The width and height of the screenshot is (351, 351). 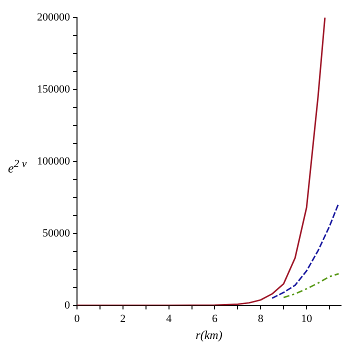 What do you see at coordinates (53, 17) in the screenshot?
I see `y-tick-label: 200000` at bounding box center [53, 17].